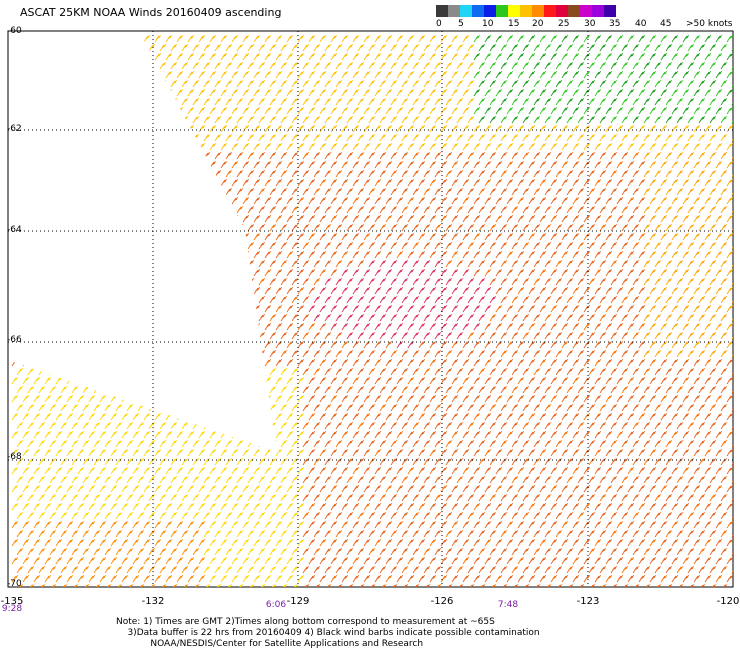 The image size is (740, 650). I want to click on lon-label-123: -123, so click(588, 601).